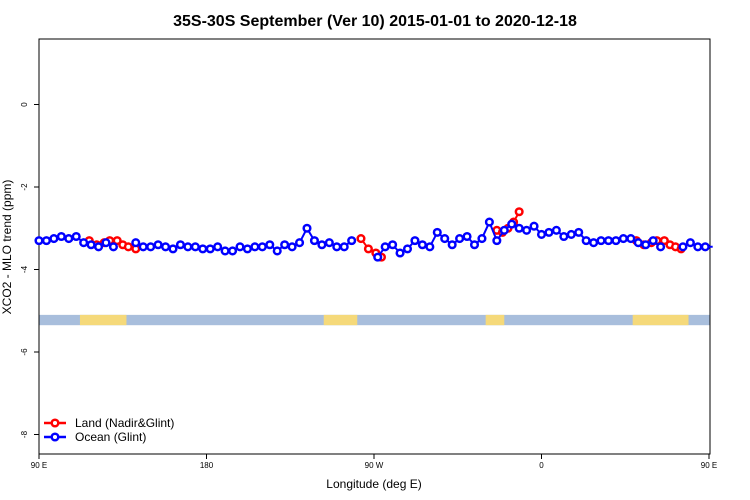 This screenshot has height=500, width=750. Describe the element at coordinates (373, 484) in the screenshot. I see `x-axis-label: Longitude (deg E)` at that location.